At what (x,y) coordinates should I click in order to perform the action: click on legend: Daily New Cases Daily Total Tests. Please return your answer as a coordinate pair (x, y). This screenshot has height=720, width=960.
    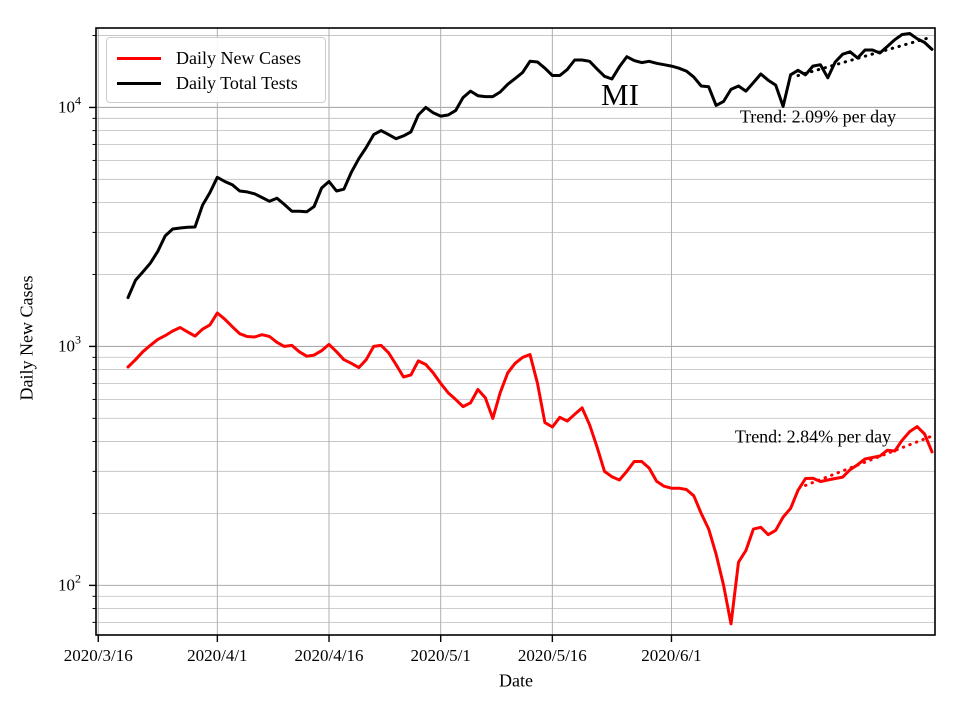
    Looking at the image, I should click on (216, 70).